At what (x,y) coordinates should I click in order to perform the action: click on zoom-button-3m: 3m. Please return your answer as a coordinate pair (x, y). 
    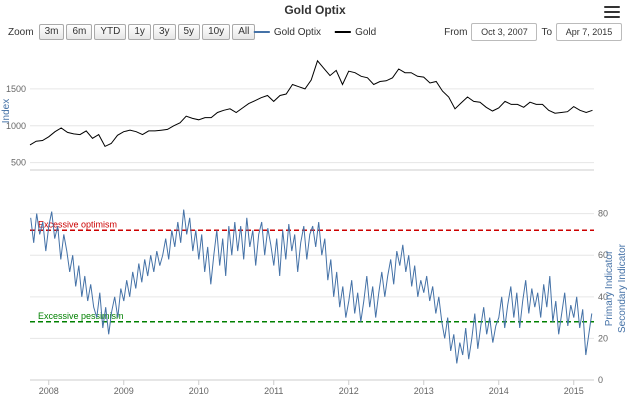
    Looking at the image, I should click on (51, 32).